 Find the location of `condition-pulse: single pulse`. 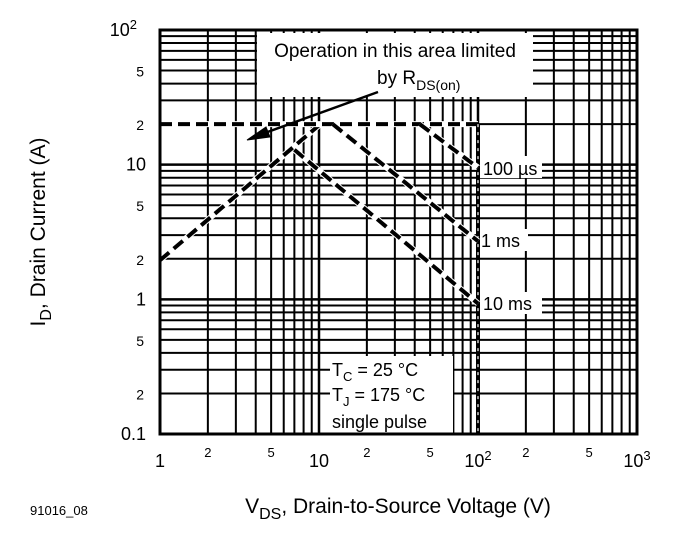

condition-pulse: single pulse is located at coordinates (379, 422).